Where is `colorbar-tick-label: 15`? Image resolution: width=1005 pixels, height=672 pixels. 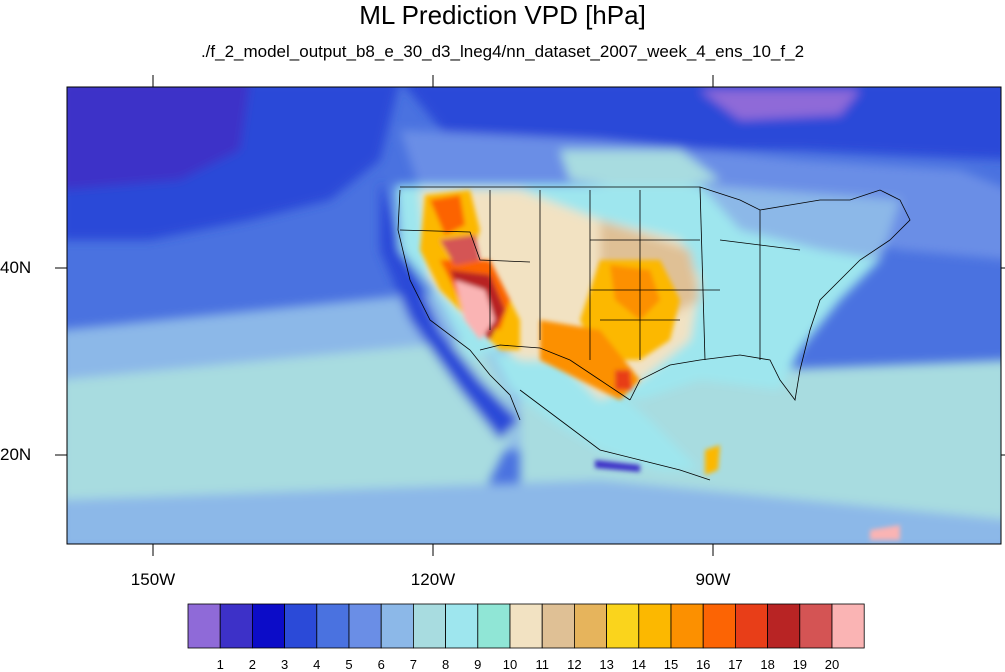
colorbar-tick-label: 15 is located at coordinates (671, 664).